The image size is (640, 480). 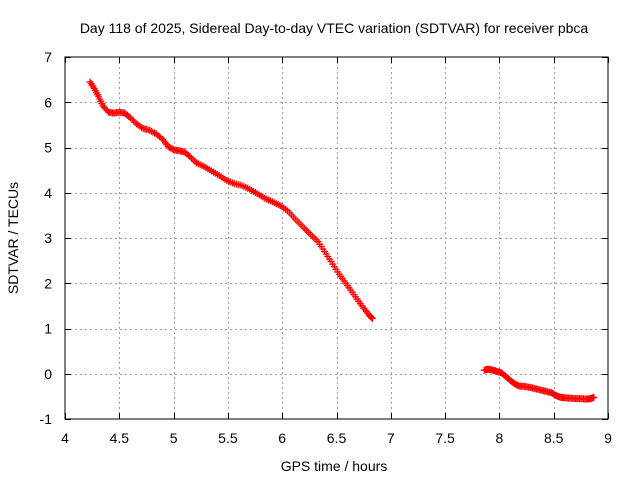 I want to click on y-tick-label: 5, so click(x=48, y=148).